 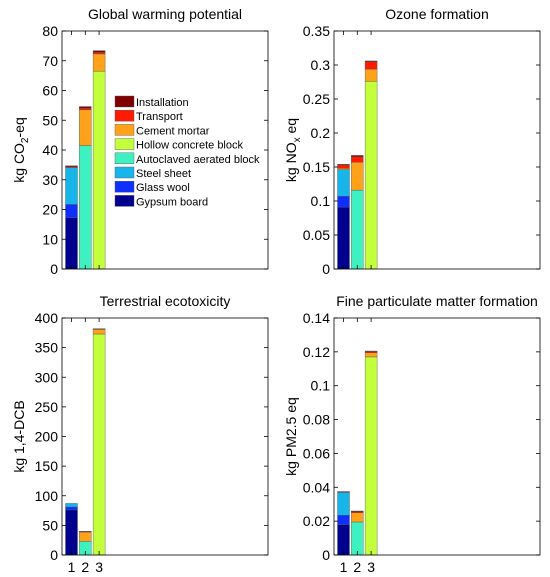 What do you see at coordinates (316, 521) in the screenshot?
I see `y-tick-label: 0.02` at bounding box center [316, 521].